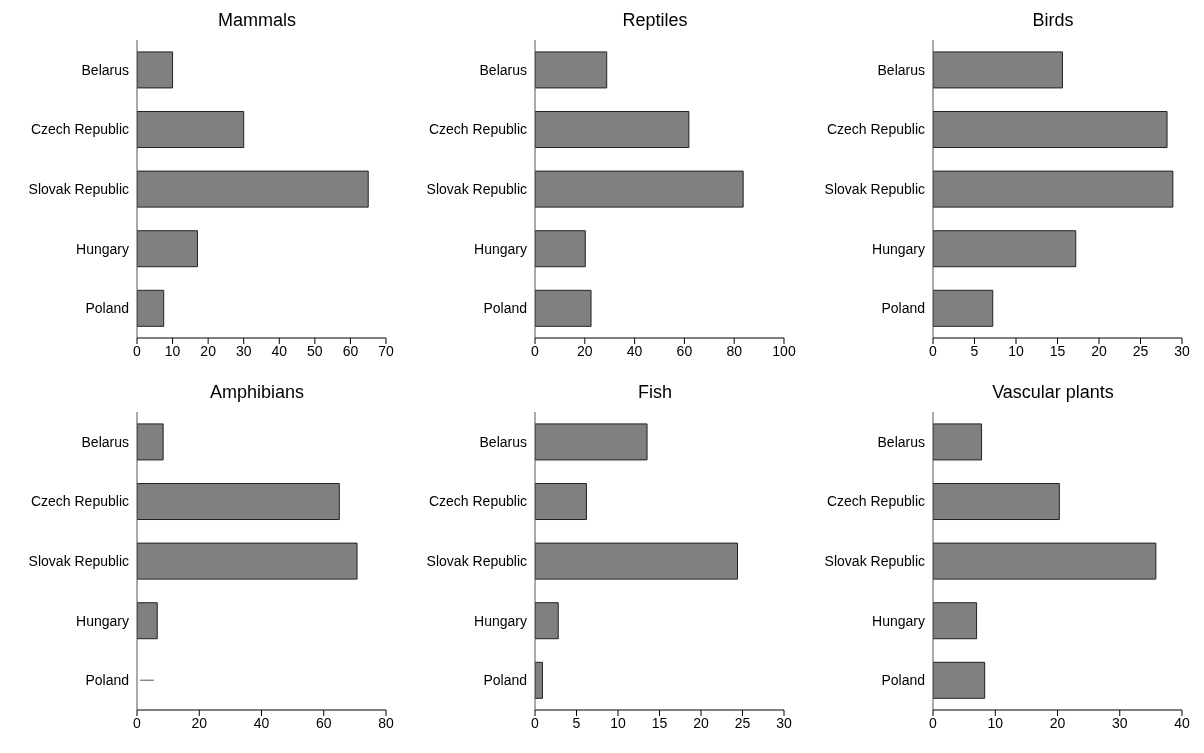  Describe the element at coordinates (257, 20) in the screenshot. I see `chart-title: Mammals` at that location.